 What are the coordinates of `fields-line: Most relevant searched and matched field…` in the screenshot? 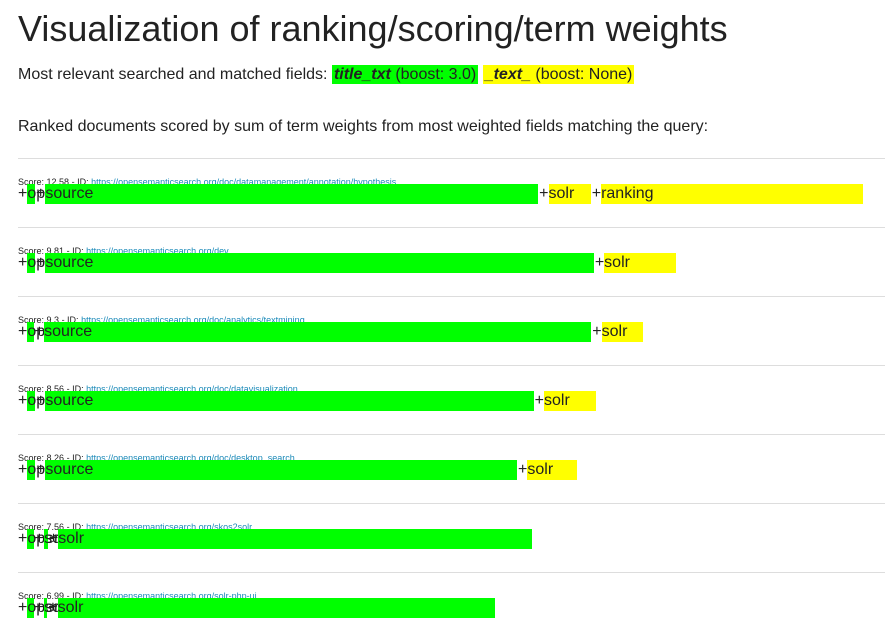 It's located at (451, 74).